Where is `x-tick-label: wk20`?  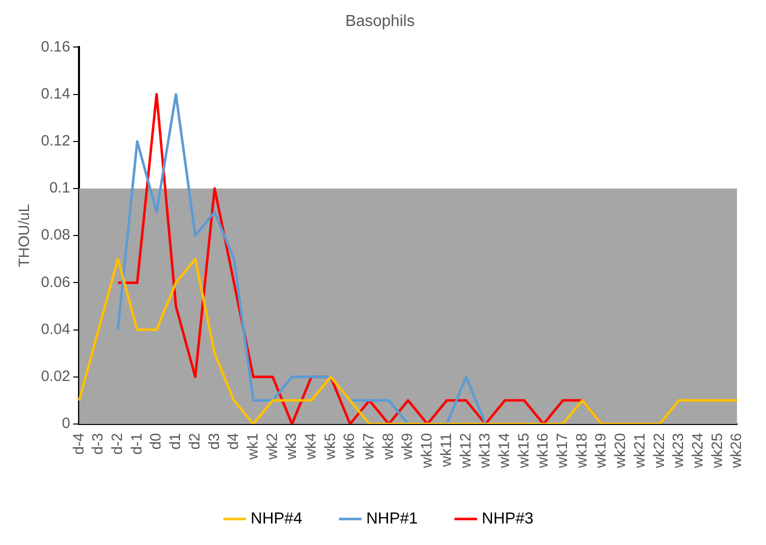
x-tick-label: wk20 is located at coordinates (621, 451).